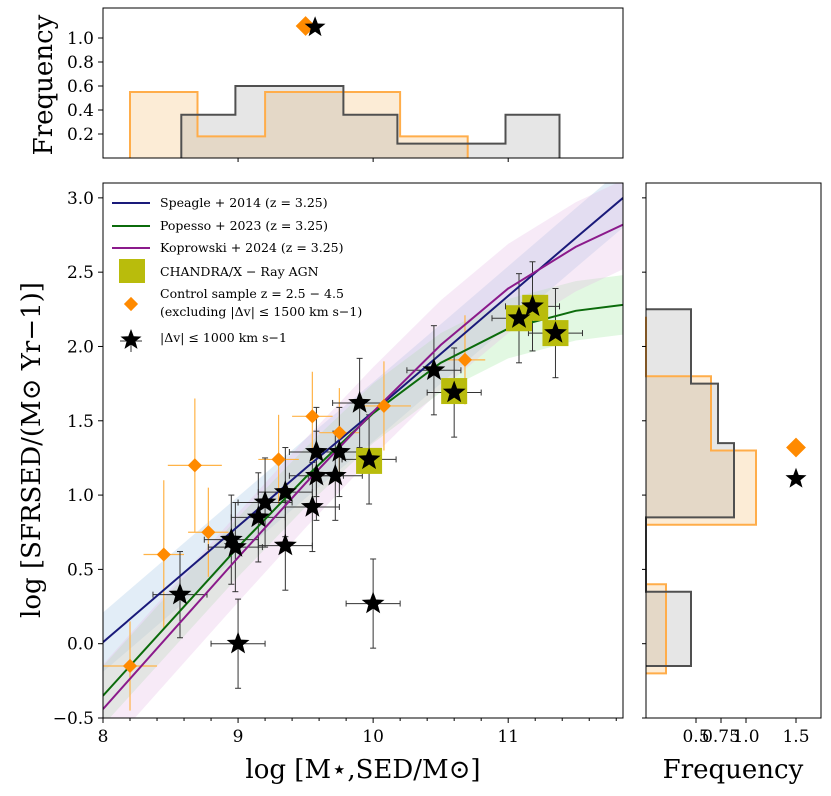 Image resolution: width=831 pixels, height=796 pixels. What do you see at coordinates (252, 247) in the screenshot?
I see `legend-label-koprowski: Koprowski + 2024 (z = 3.25)` at bounding box center [252, 247].